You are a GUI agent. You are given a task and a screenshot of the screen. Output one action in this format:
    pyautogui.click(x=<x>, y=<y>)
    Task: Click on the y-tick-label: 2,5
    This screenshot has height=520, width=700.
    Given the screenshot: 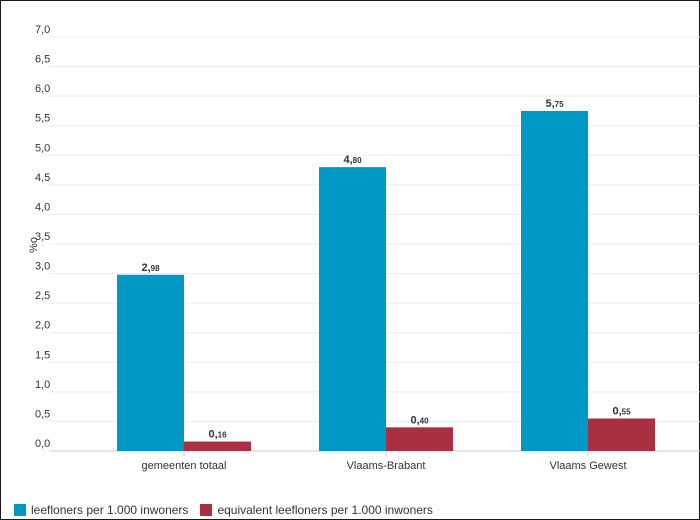 What is the action you would take?
    pyautogui.click(x=42, y=296)
    